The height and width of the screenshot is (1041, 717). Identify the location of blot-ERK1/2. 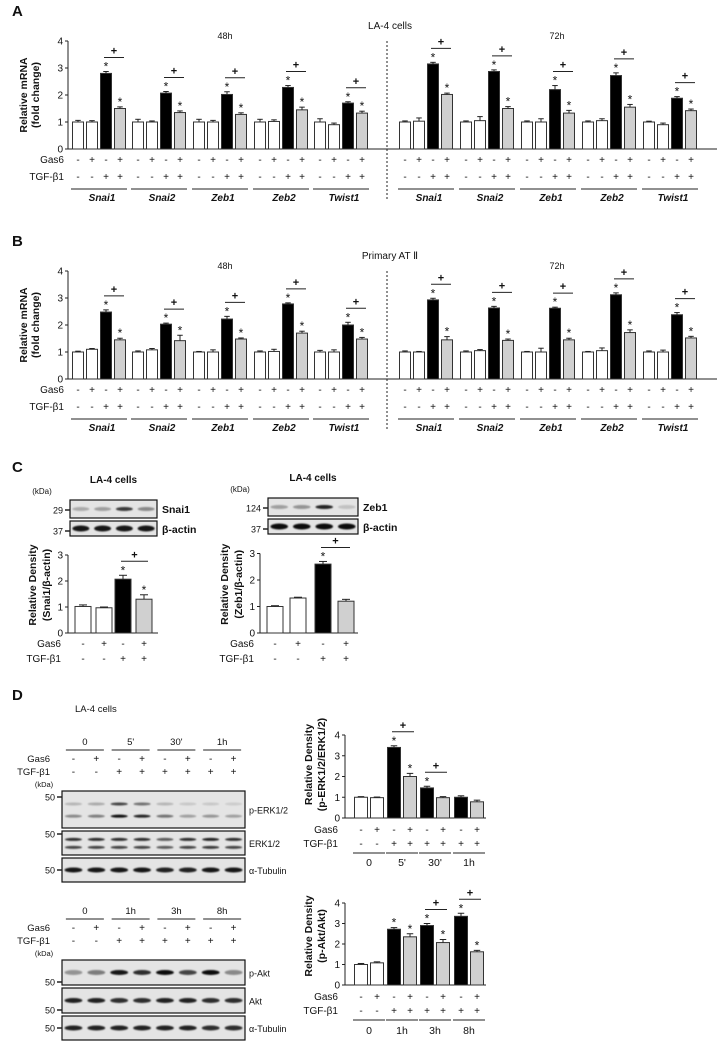
(153, 843).